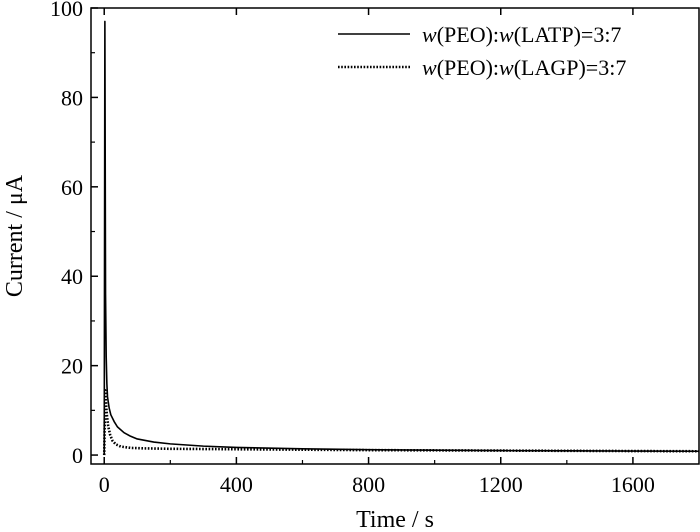  I want to click on legend-label: w(PEO):w(LAGP)=3:7, so click(524, 67).